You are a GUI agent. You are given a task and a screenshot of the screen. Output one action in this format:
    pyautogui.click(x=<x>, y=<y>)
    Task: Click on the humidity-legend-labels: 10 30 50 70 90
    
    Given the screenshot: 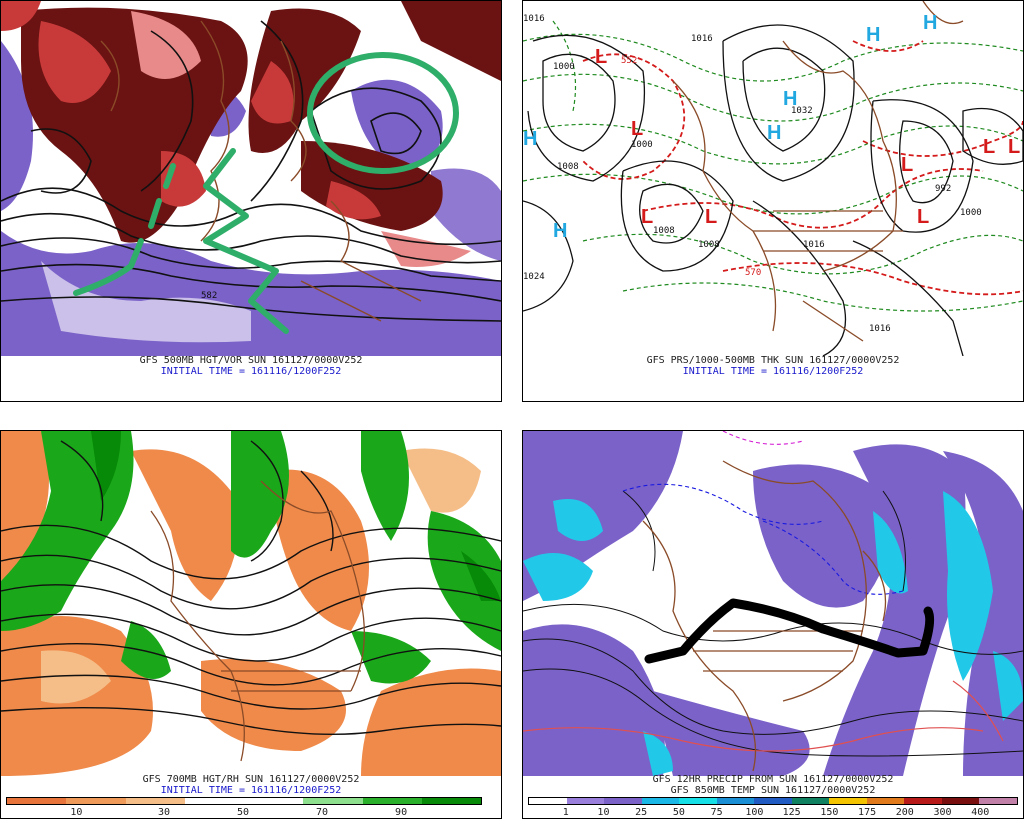 What is the action you would take?
    pyautogui.click(x=244, y=813)
    